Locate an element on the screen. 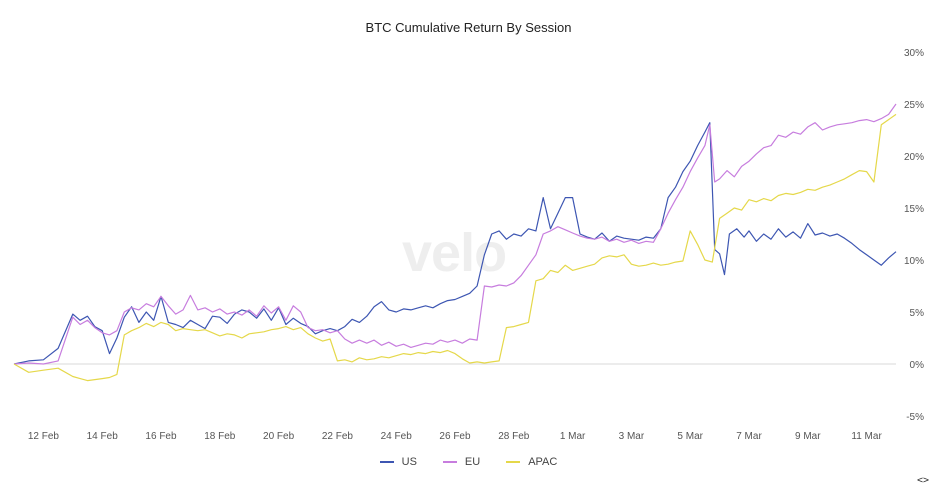 This screenshot has height=490, width=937. x-tick-label: 1 Mar is located at coordinates (573, 436).